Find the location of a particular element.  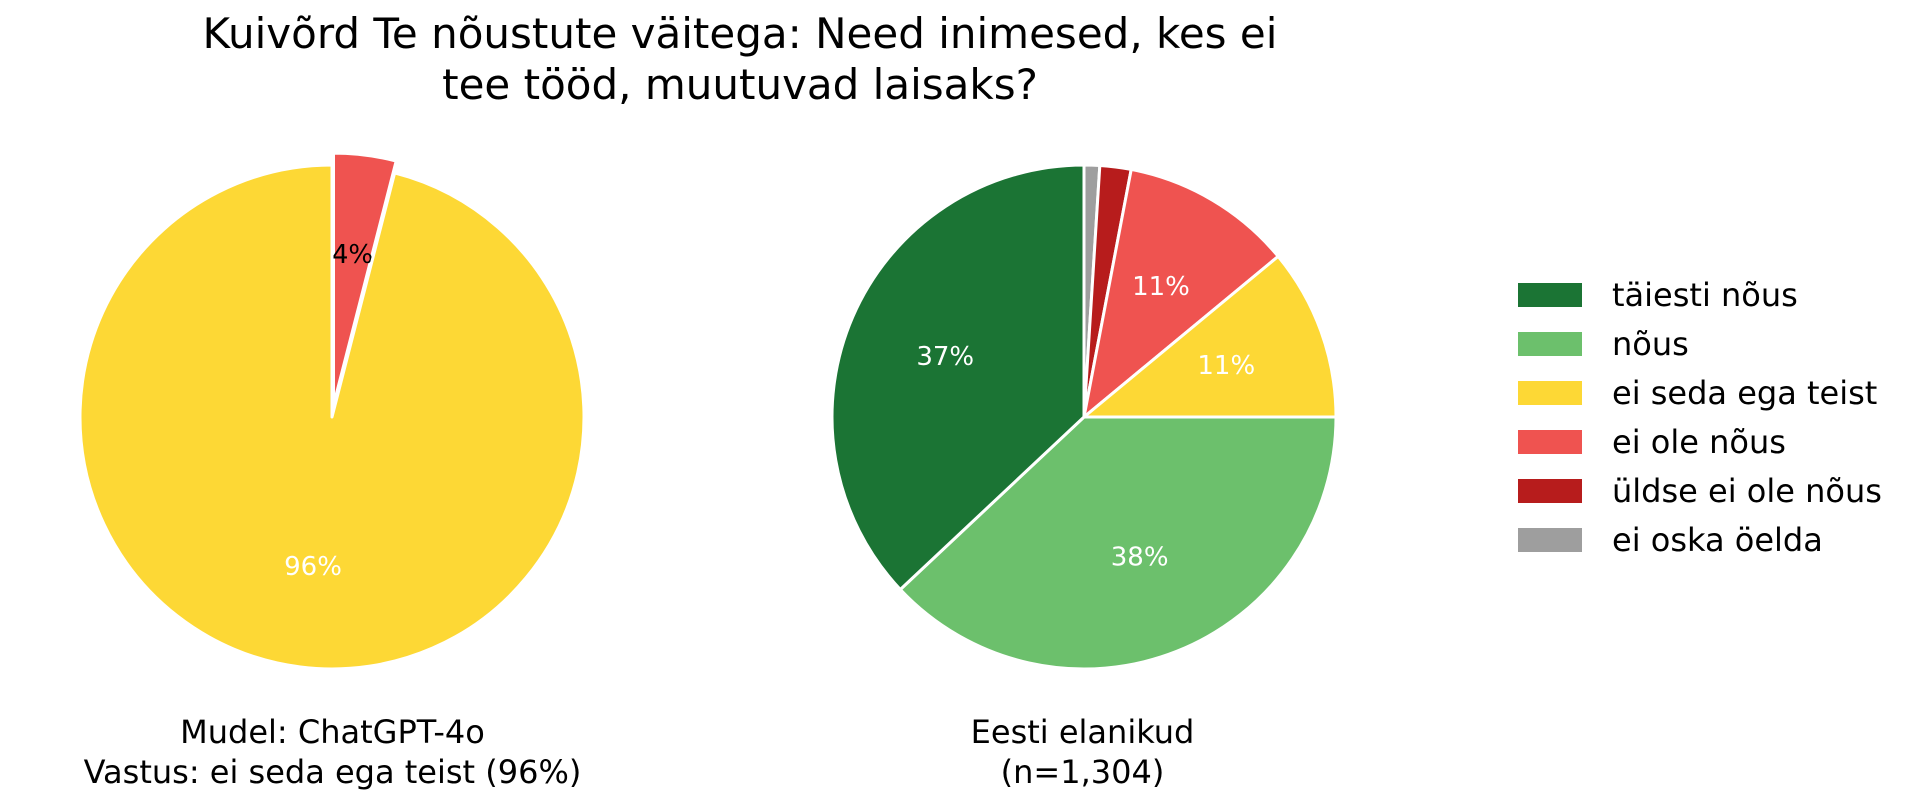

legend-item: nõus is located at coordinates (1700, 343).